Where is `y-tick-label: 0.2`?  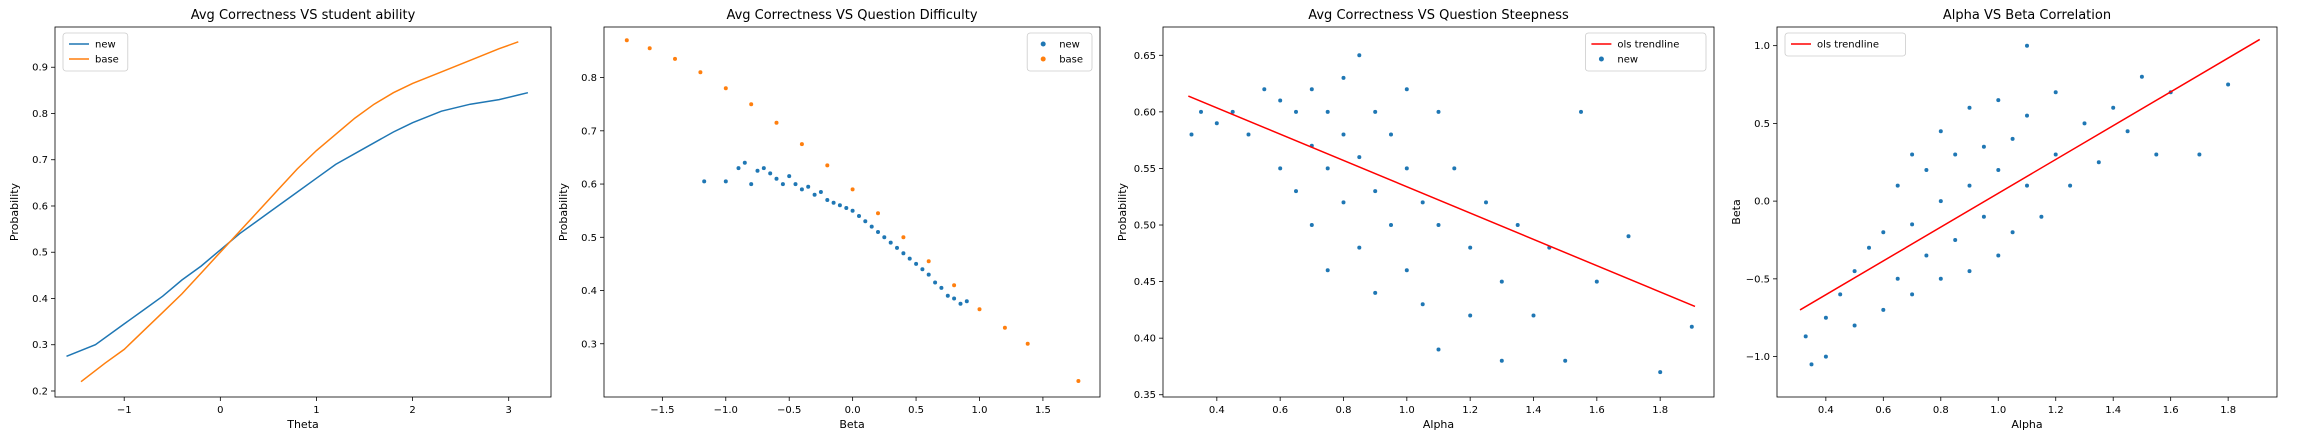
y-tick-label: 0.2 is located at coordinates (40, 391).